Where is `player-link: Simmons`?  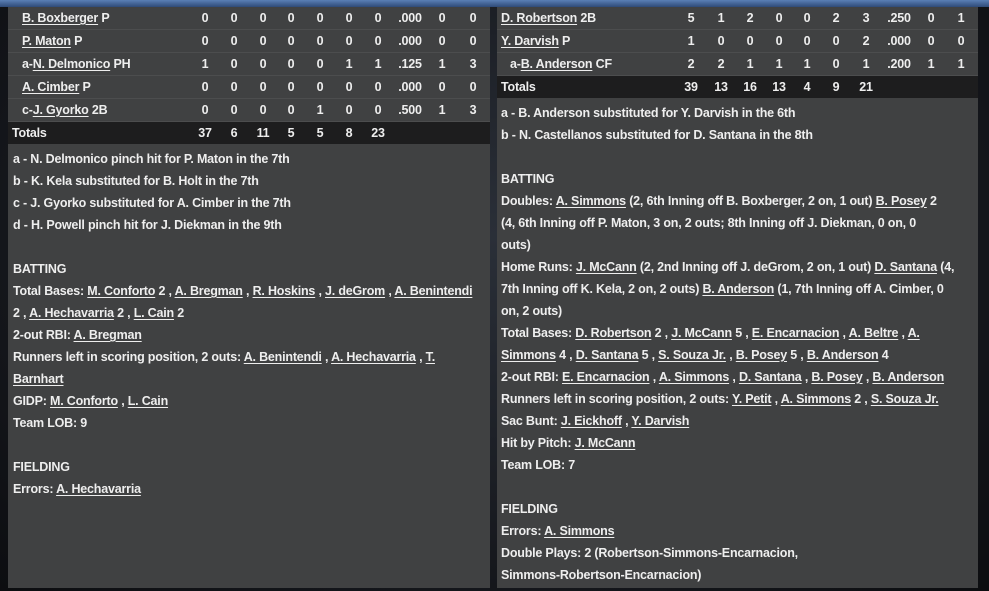
player-link: Simmons is located at coordinates (528, 355).